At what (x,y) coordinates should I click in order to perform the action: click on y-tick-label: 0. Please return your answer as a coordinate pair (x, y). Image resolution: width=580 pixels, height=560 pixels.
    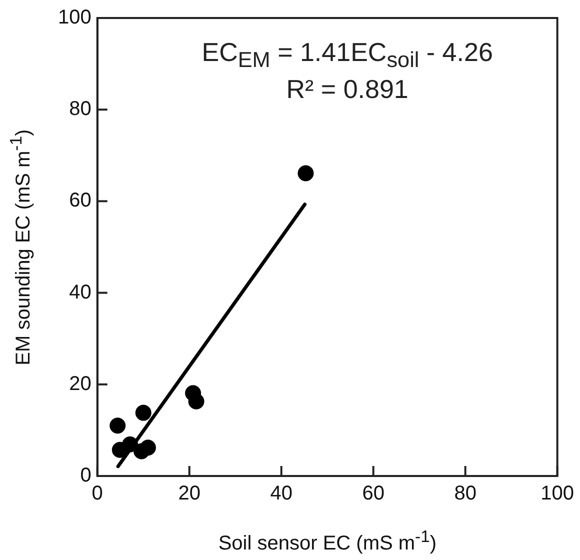
    Looking at the image, I should click on (86, 475).